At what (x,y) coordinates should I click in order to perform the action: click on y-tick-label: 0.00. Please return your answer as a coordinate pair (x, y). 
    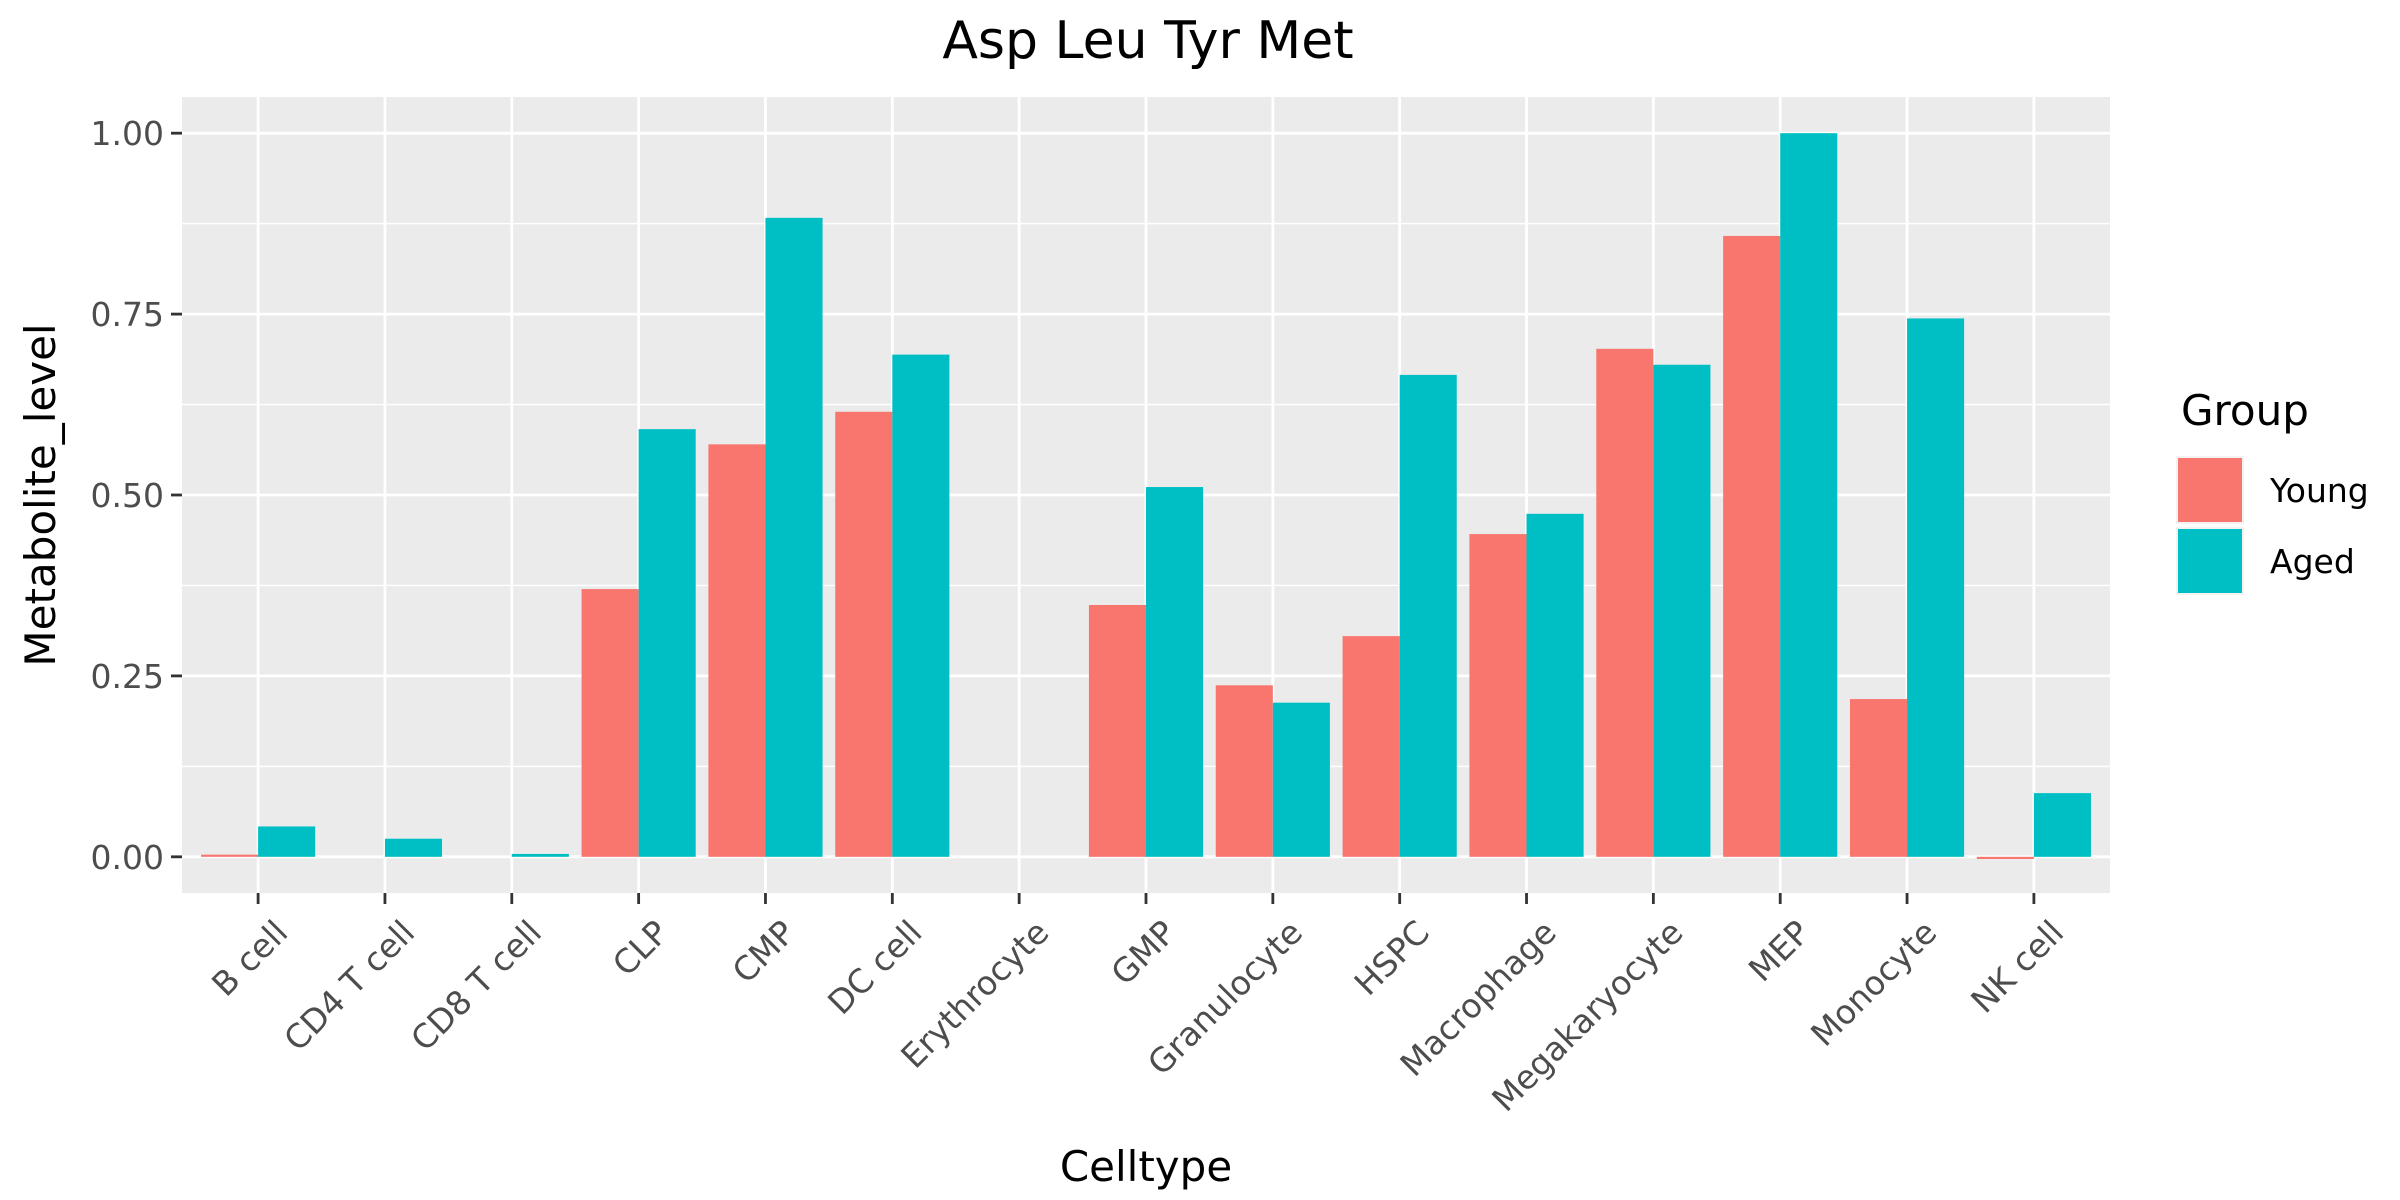
    Looking at the image, I should click on (127, 857).